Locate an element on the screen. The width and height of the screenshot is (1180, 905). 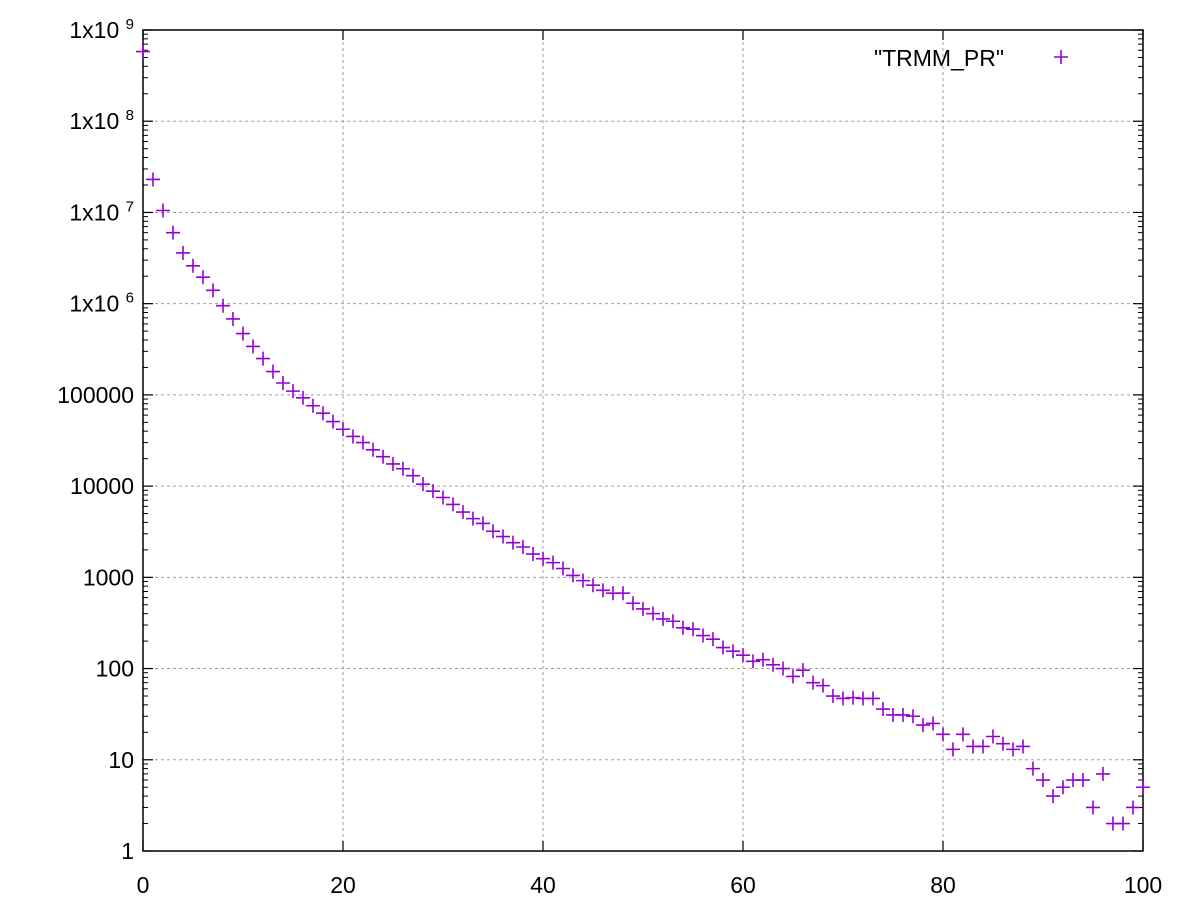
y-tick-label: 1x10 9 is located at coordinates (101, 29).